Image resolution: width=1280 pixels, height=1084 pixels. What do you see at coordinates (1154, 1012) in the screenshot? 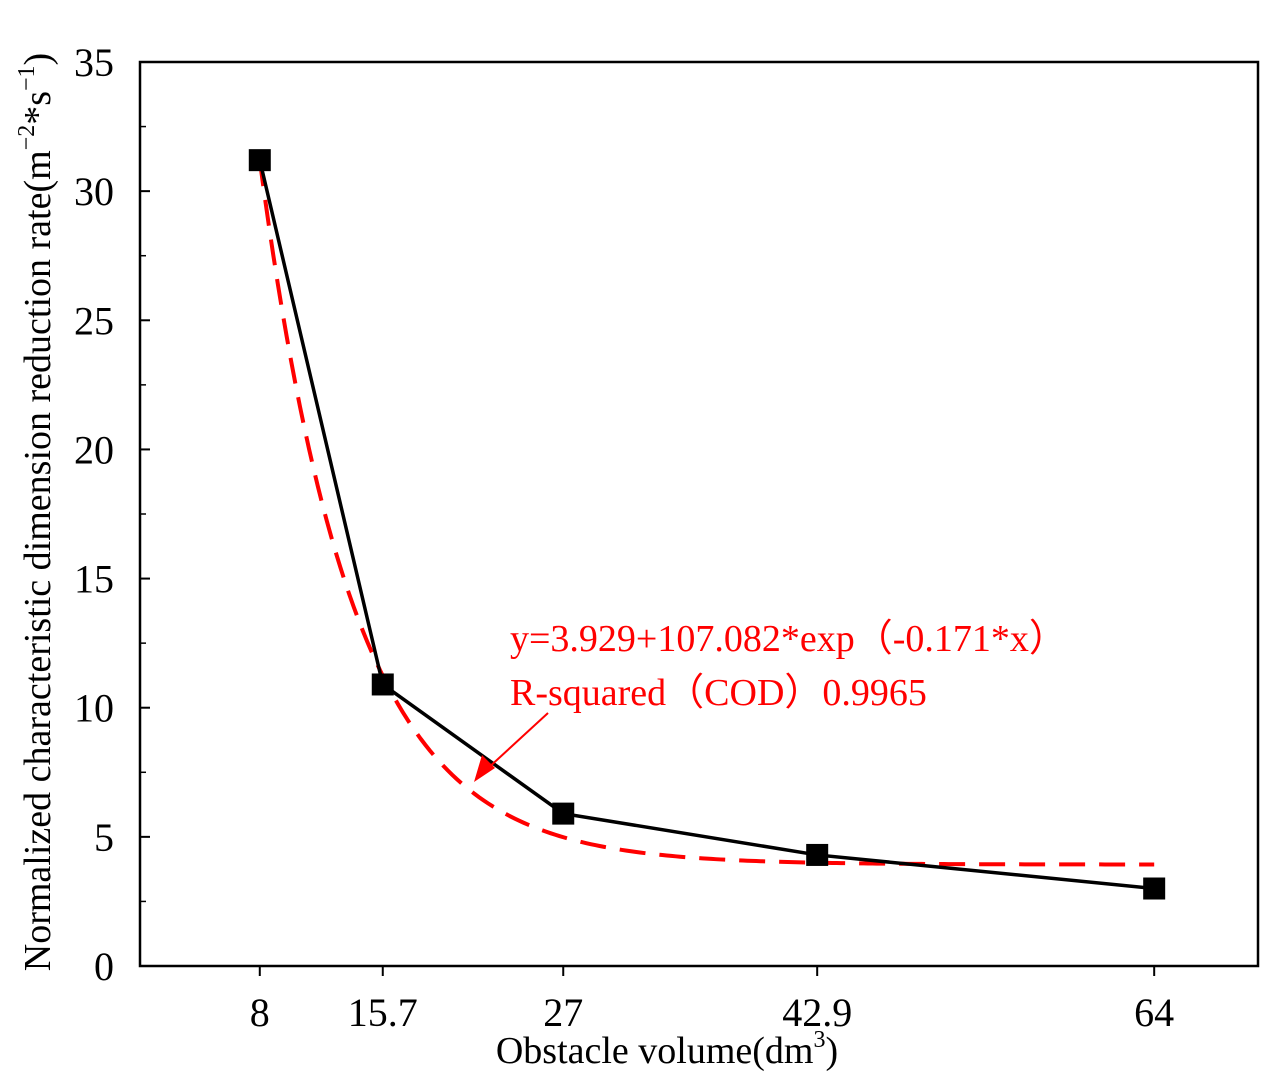
I see `x-tick-label-4: 64` at bounding box center [1154, 1012].